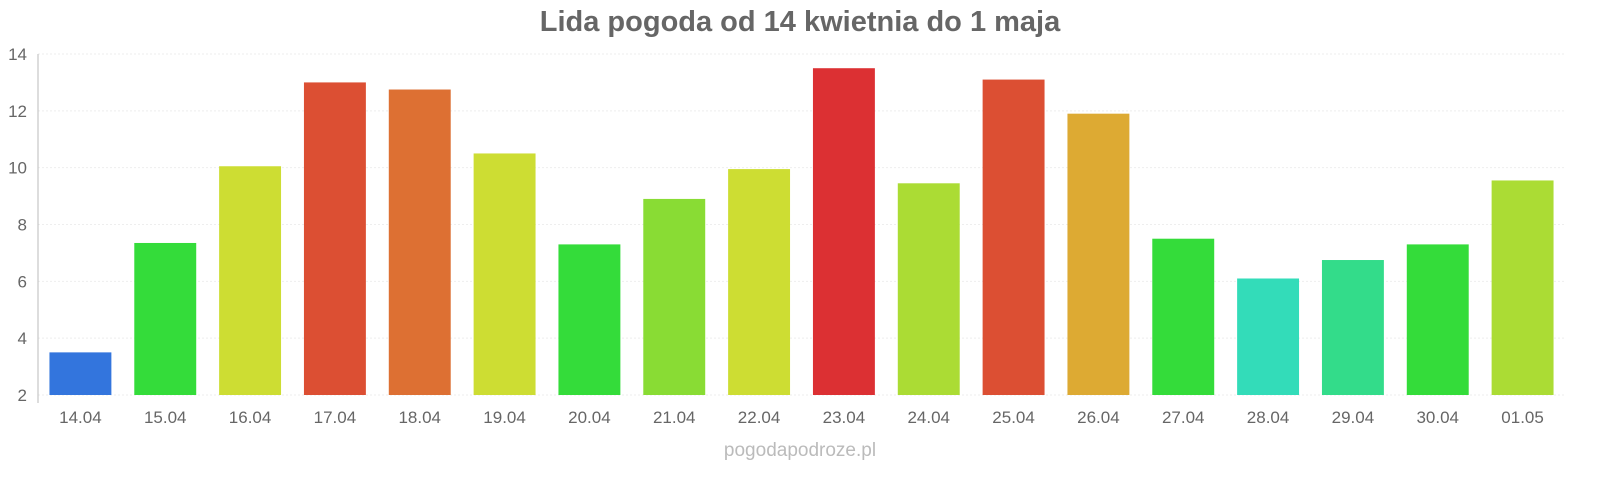 This screenshot has width=1600, height=480. I want to click on x-tick-label: 23.04, so click(844, 417).